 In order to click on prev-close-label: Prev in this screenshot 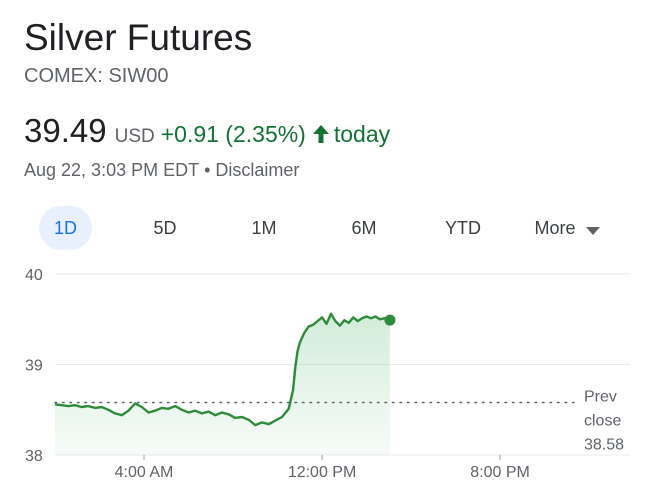, I will do `click(600, 397)`.